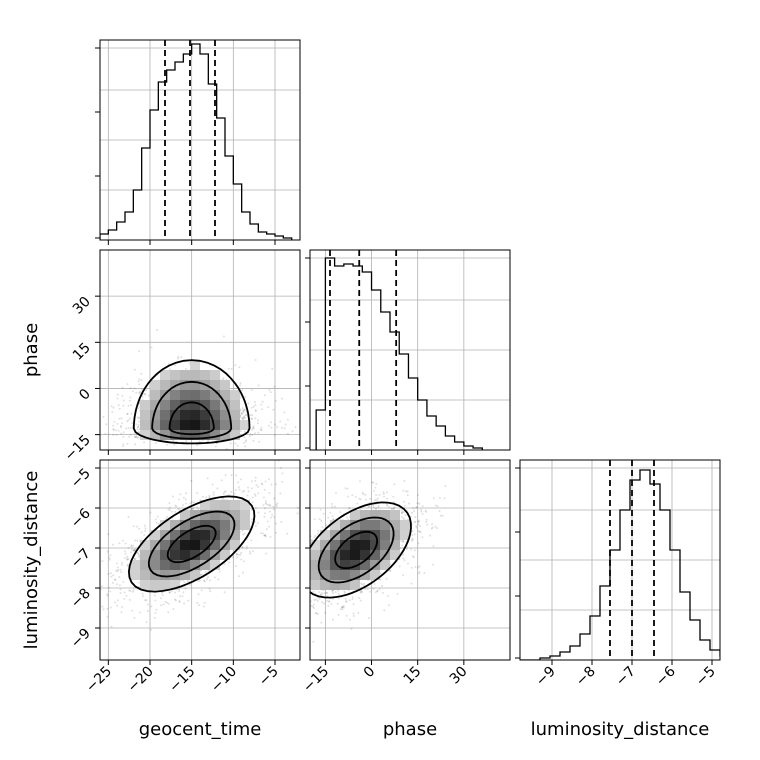  Describe the element at coordinates (399, 353) in the screenshot. I see `histogram-phase` at that location.